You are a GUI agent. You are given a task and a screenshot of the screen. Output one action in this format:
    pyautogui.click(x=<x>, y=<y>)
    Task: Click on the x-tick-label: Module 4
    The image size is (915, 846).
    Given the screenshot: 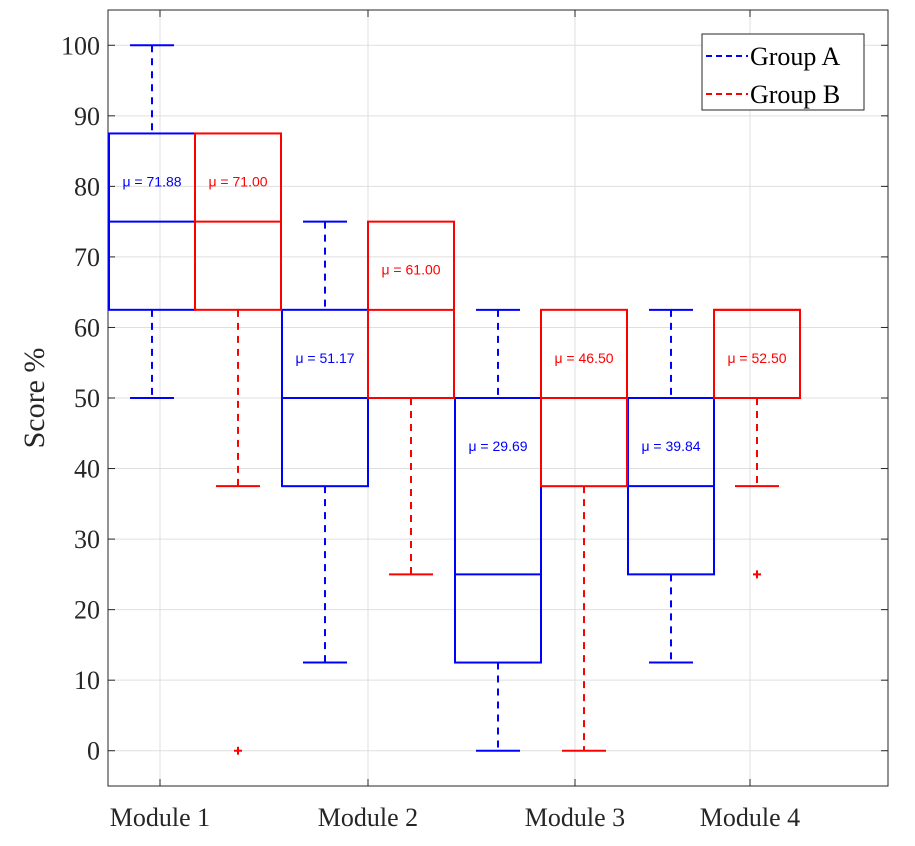 What is the action you would take?
    pyautogui.click(x=750, y=817)
    